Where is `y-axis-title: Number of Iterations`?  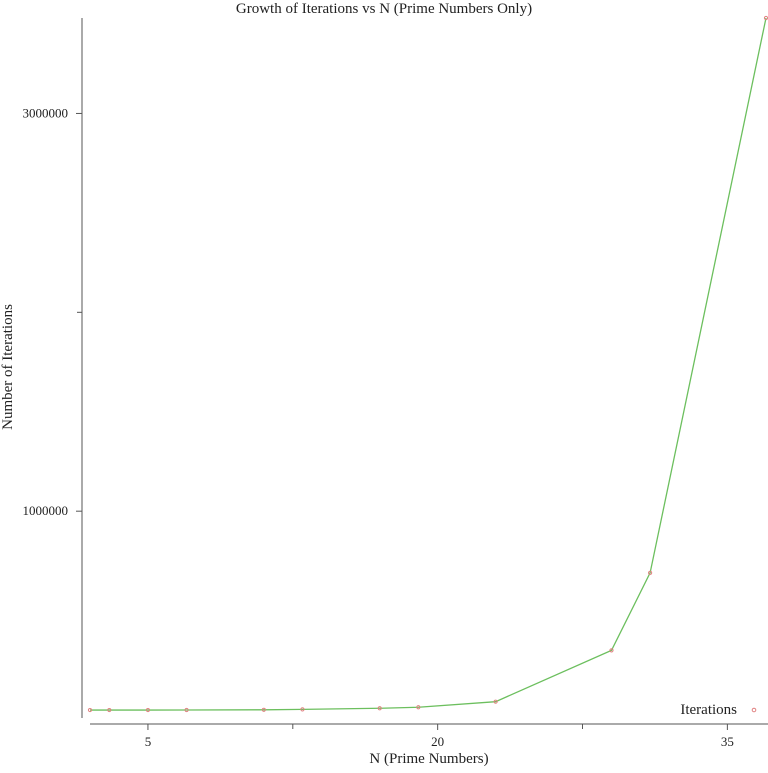
y-axis-title: Number of Iterations is located at coordinates (8, 367).